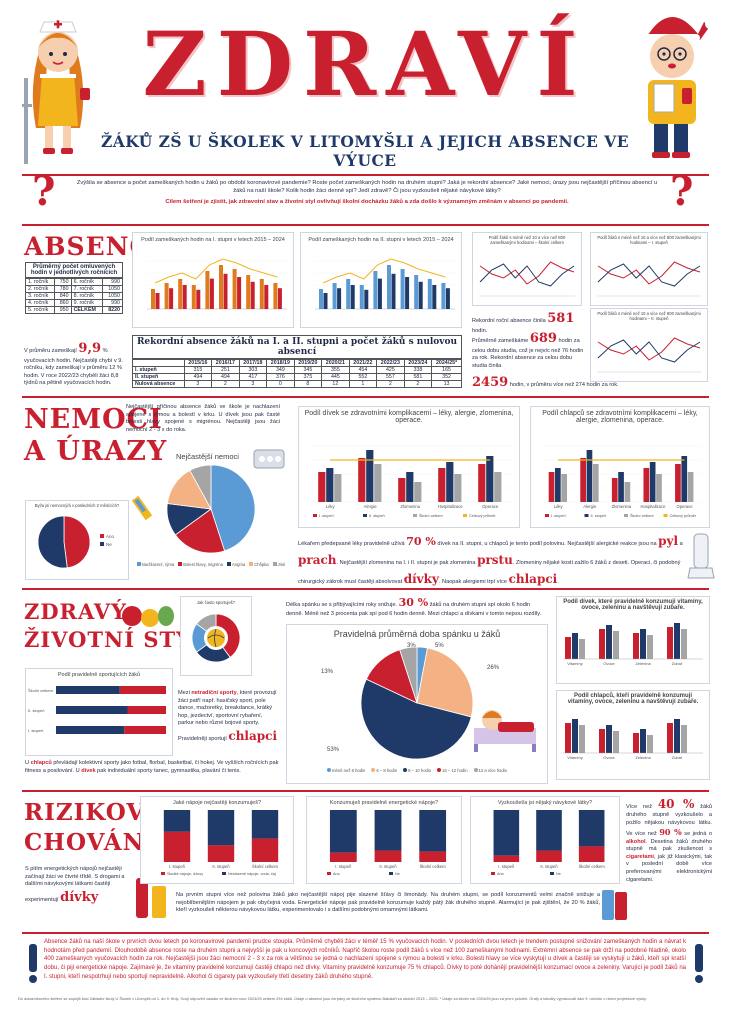 The width and height of the screenshot is (731, 1024). I want to click on data-label: 26%, so click(493, 668).